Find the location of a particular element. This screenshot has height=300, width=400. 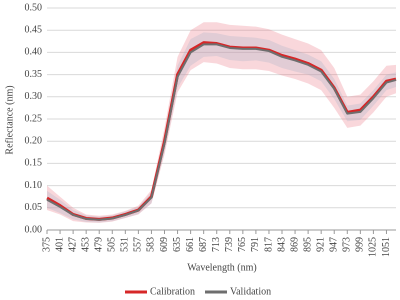

x-tick-label: 765 is located at coordinates (242, 244).